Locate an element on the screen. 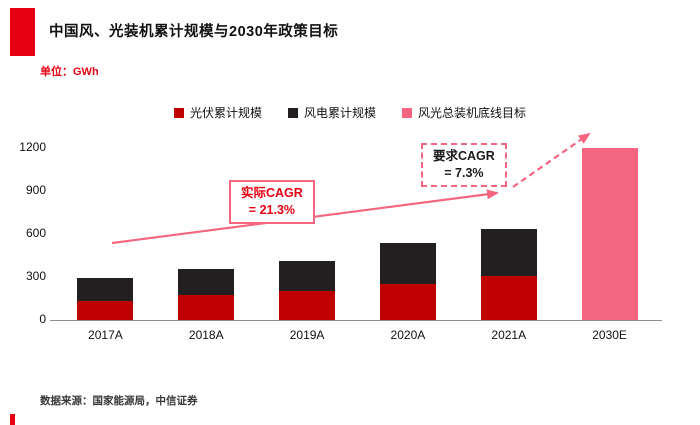 The height and width of the screenshot is (425, 700). legend-label: 光伏累计规模 is located at coordinates (225, 113).